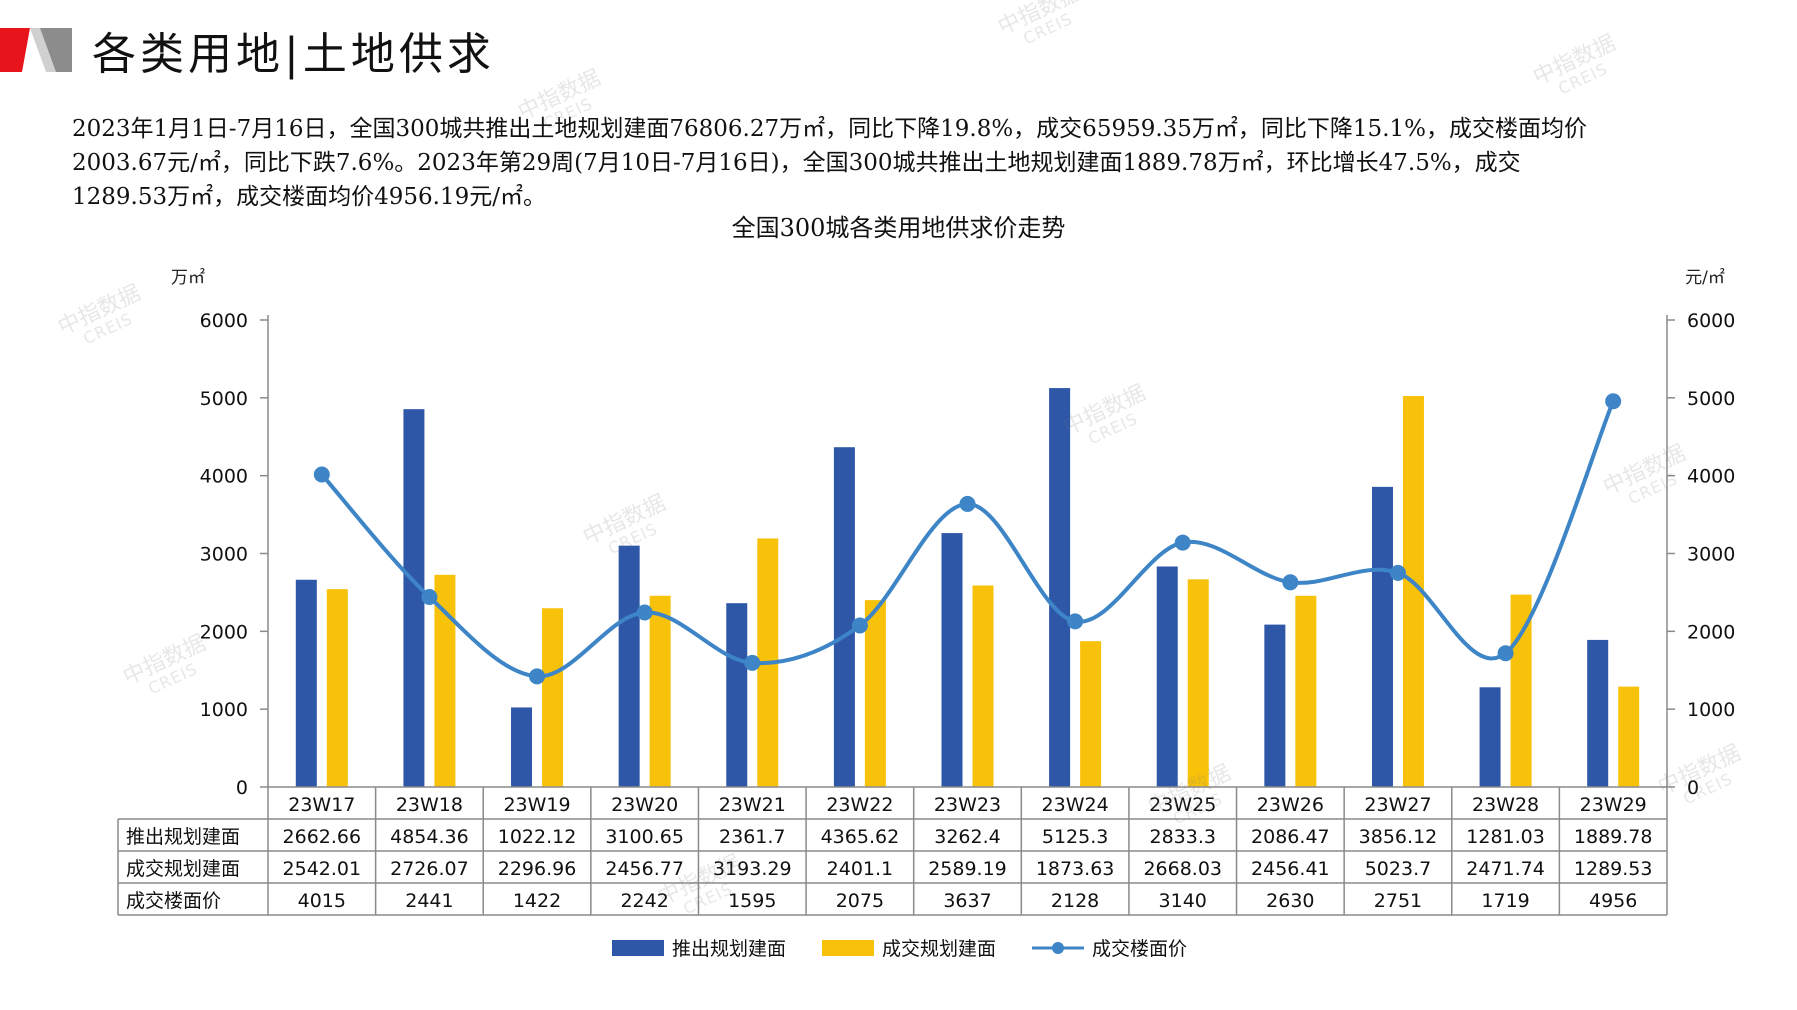 The image size is (1797, 1010). What do you see at coordinates (36, 50) in the screenshot?
I see `brand-logo-icon` at bounding box center [36, 50].